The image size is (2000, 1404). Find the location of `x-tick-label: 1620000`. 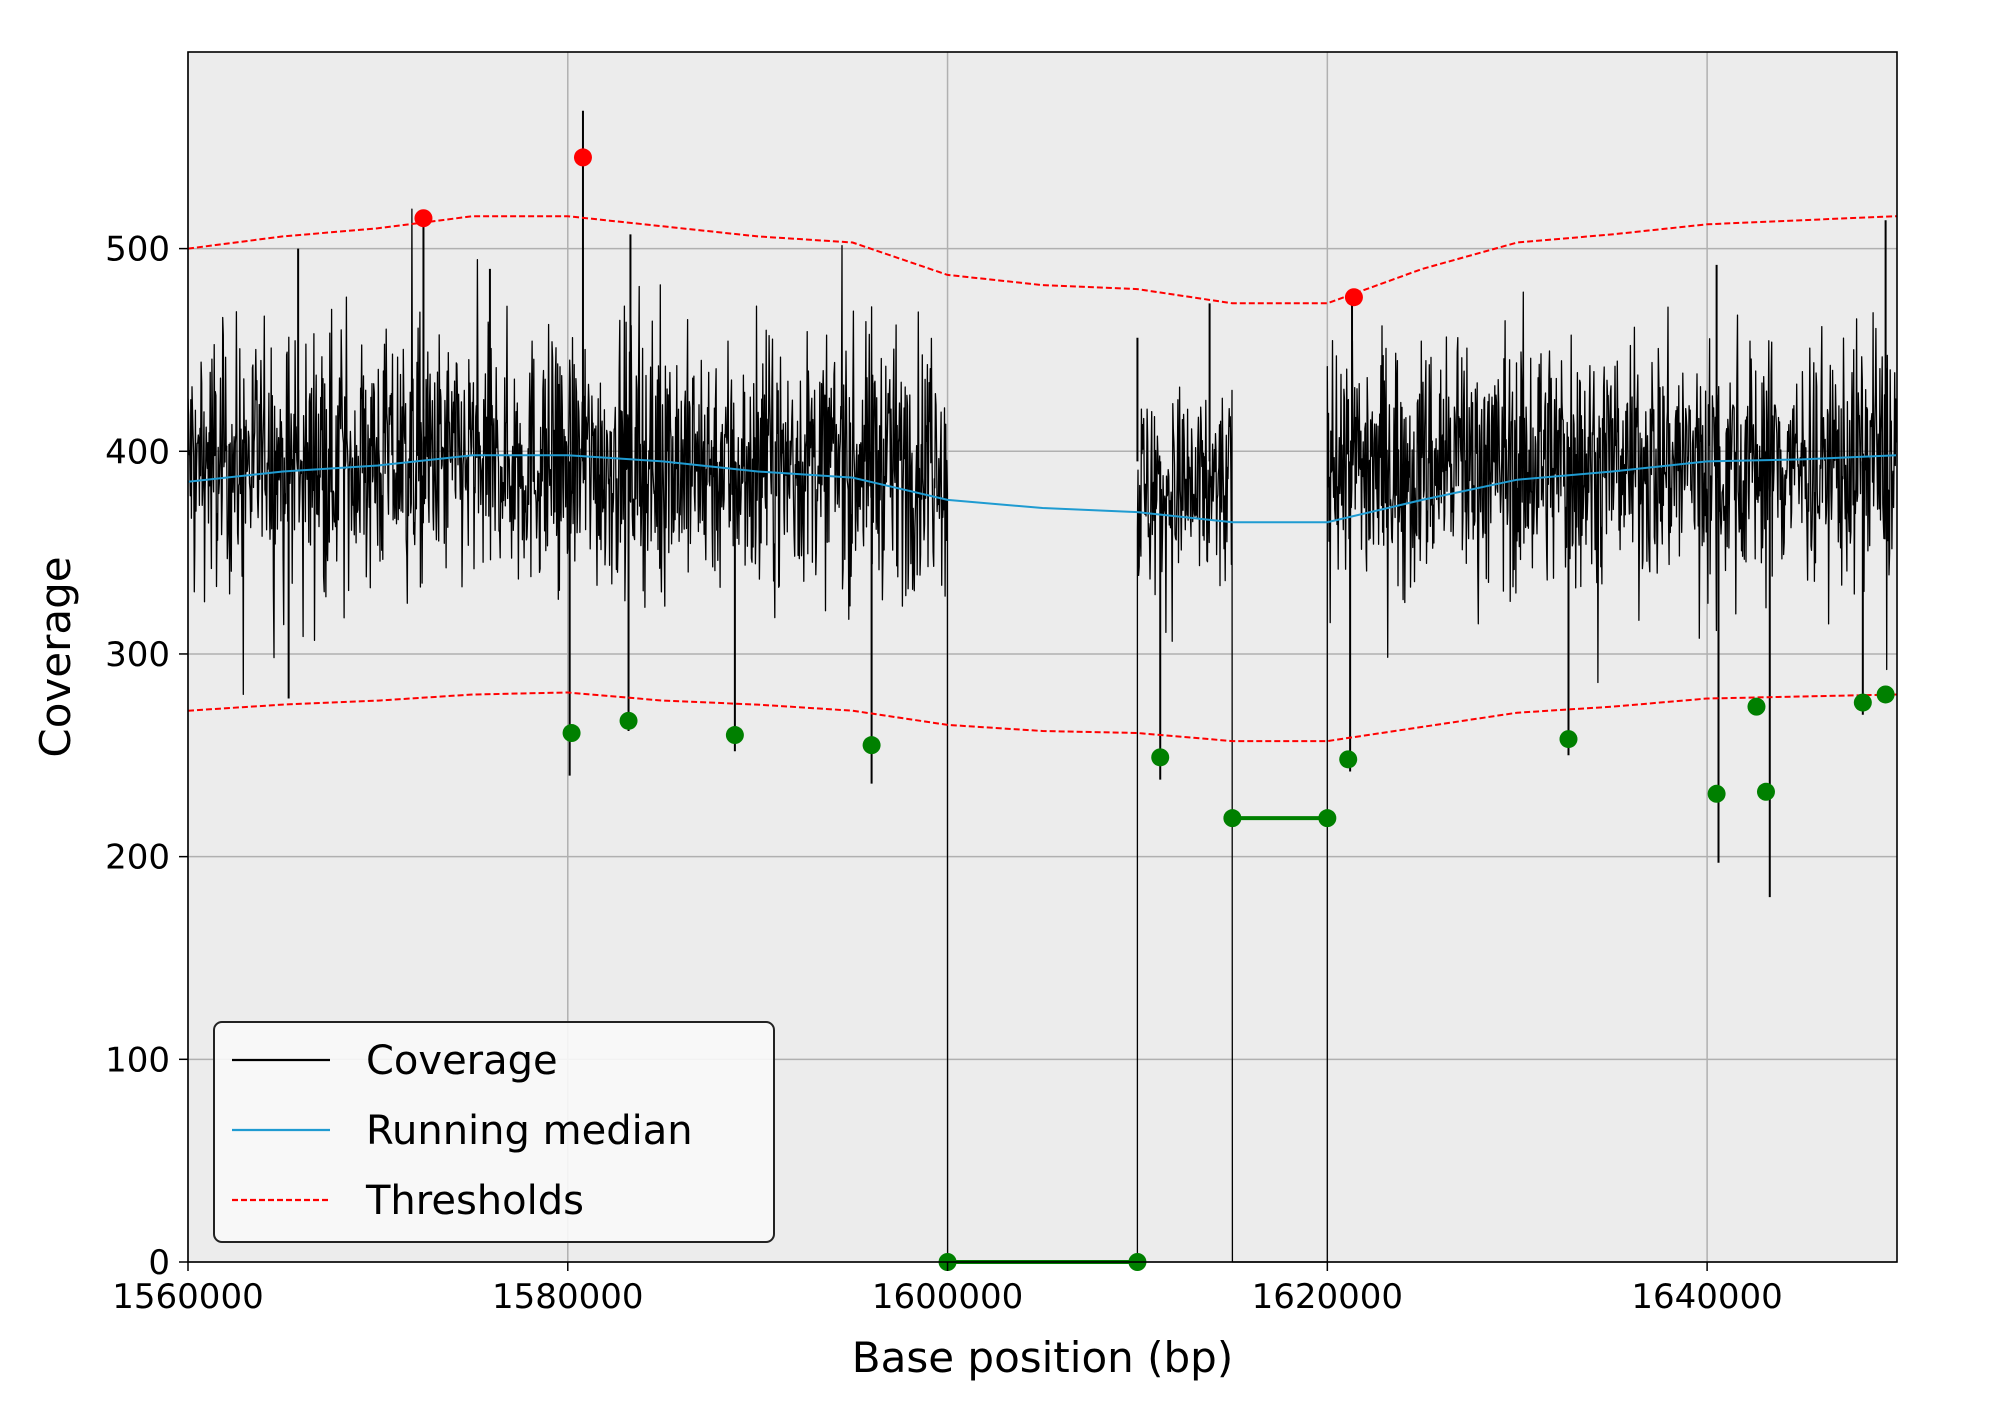

x-tick-label: 1620000 is located at coordinates (1327, 1297).